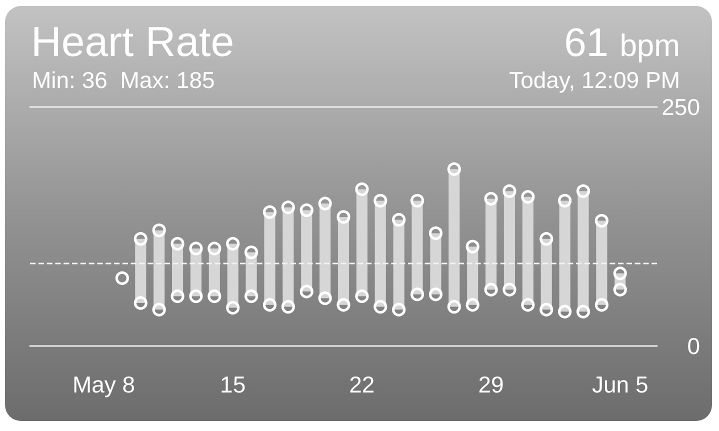  What do you see at coordinates (132, 41) in the screenshot?
I see `chart-title: Heart Rate` at bounding box center [132, 41].